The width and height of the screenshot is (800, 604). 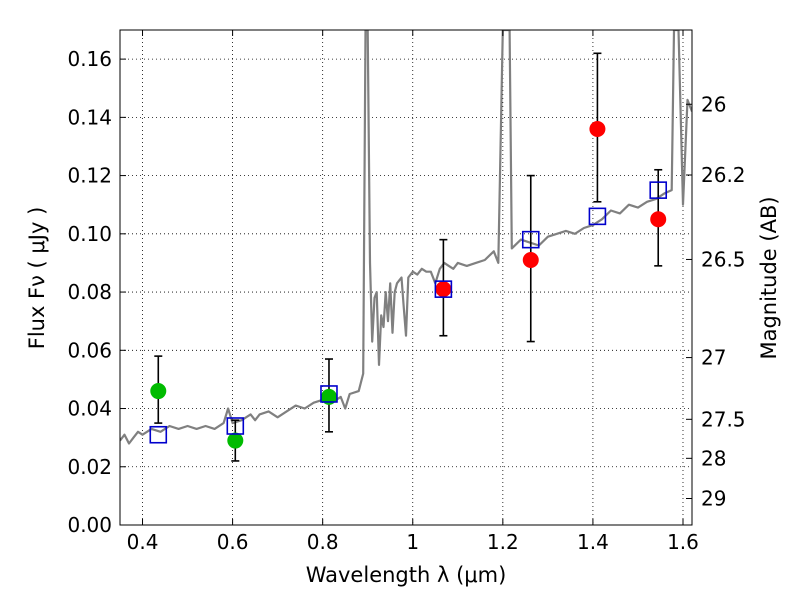 I want to click on x-tick-label: 1.4, so click(x=593, y=542).